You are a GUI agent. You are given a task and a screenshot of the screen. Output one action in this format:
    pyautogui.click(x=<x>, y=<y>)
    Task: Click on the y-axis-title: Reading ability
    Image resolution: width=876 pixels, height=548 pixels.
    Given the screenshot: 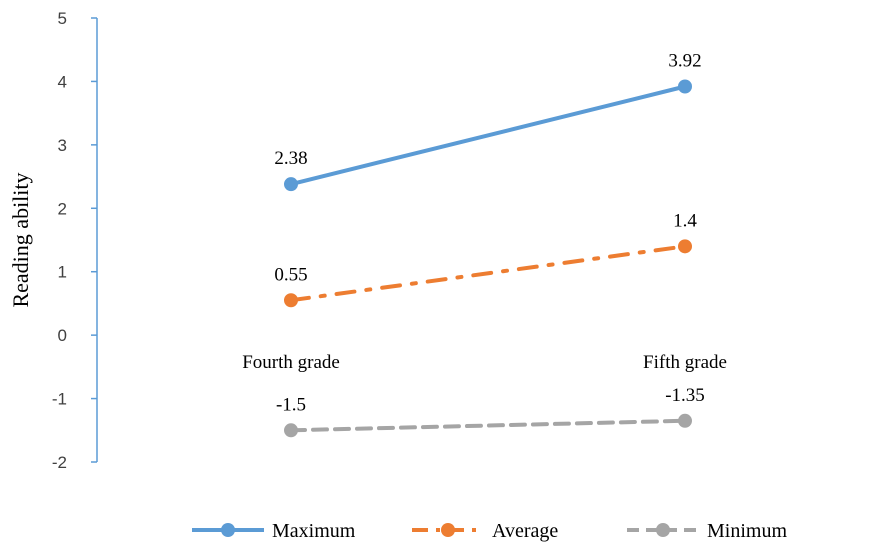 What is the action you would take?
    pyautogui.click(x=20, y=239)
    